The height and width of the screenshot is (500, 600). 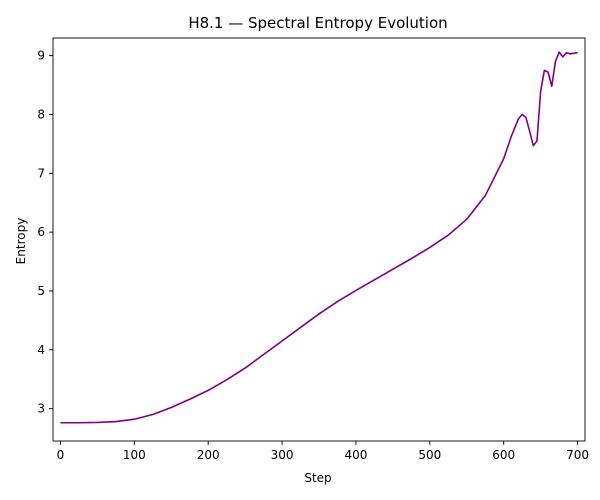 I want to click on y-tick-label-6: 6, so click(x=41, y=232).